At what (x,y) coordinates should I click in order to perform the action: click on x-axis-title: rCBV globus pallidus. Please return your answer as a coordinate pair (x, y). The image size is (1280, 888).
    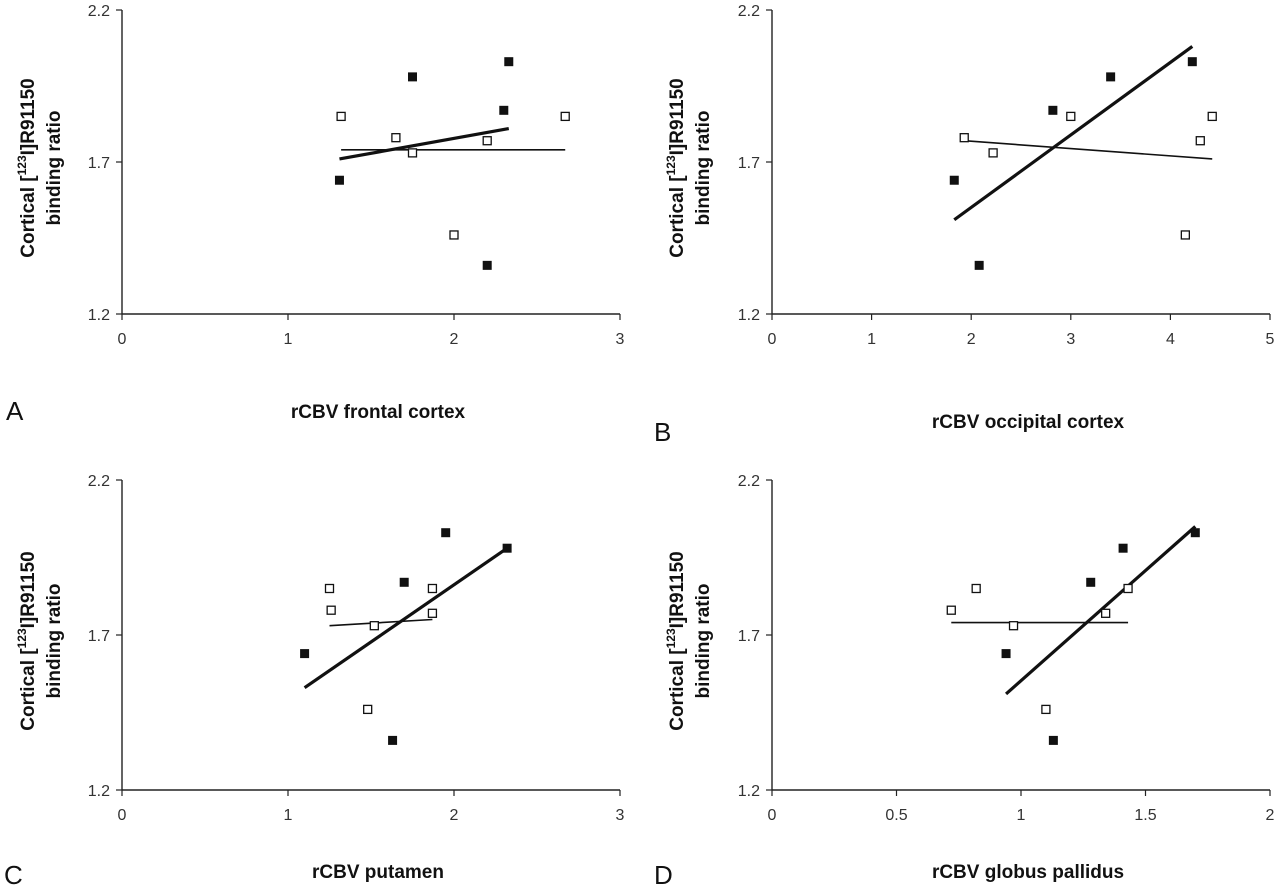
    Looking at the image, I should click on (1028, 872).